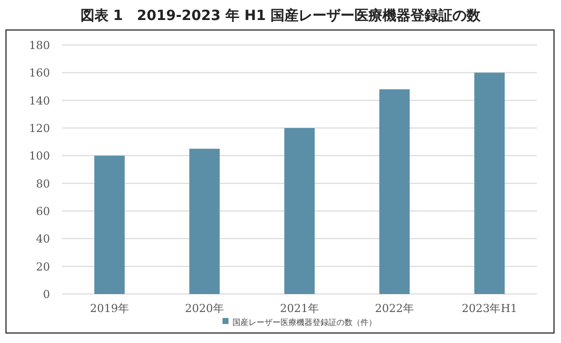 This screenshot has height=343, width=561. Describe the element at coordinates (109, 308) in the screenshot. I see `x-tick-label: 2019年` at that location.